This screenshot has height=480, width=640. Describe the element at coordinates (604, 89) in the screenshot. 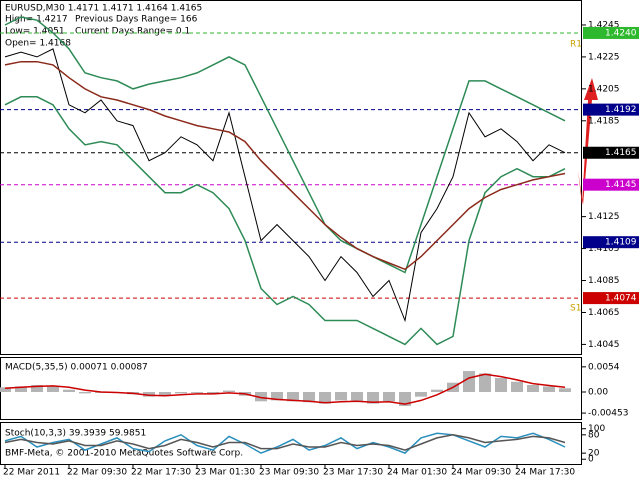

I see `y-tick-label: 1.4205` at that location.